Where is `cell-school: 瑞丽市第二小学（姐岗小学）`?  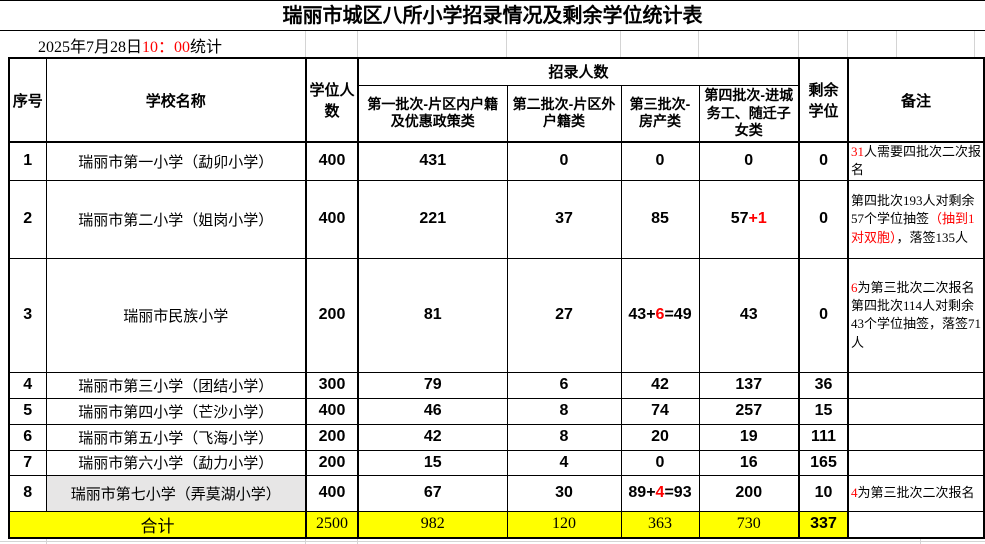
cell-school: 瑞丽市第二小学（姐岗小学） is located at coordinates (176, 219).